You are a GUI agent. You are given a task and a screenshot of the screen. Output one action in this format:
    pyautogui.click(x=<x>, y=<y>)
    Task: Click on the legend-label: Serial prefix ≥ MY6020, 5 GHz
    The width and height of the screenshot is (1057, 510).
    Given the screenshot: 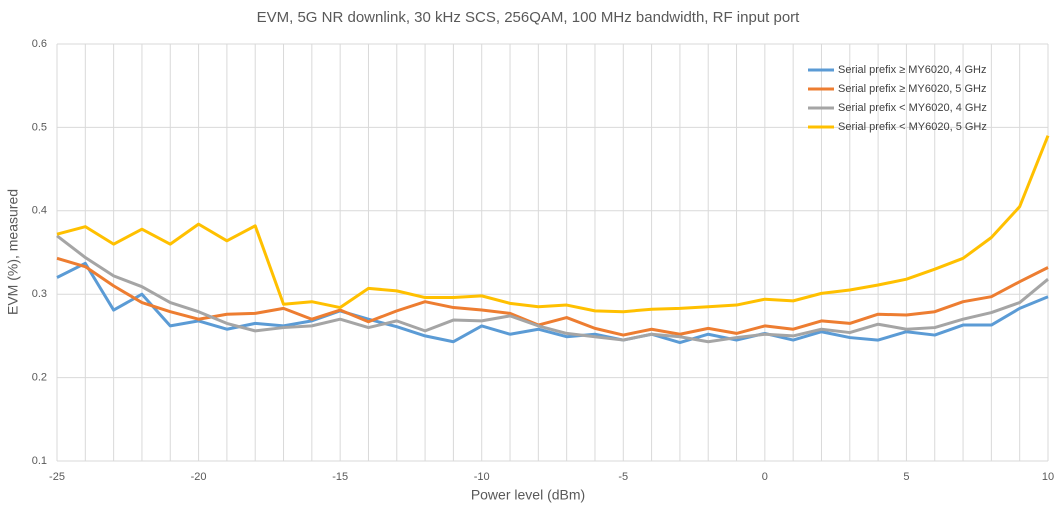 What is the action you would take?
    pyautogui.click(x=912, y=89)
    